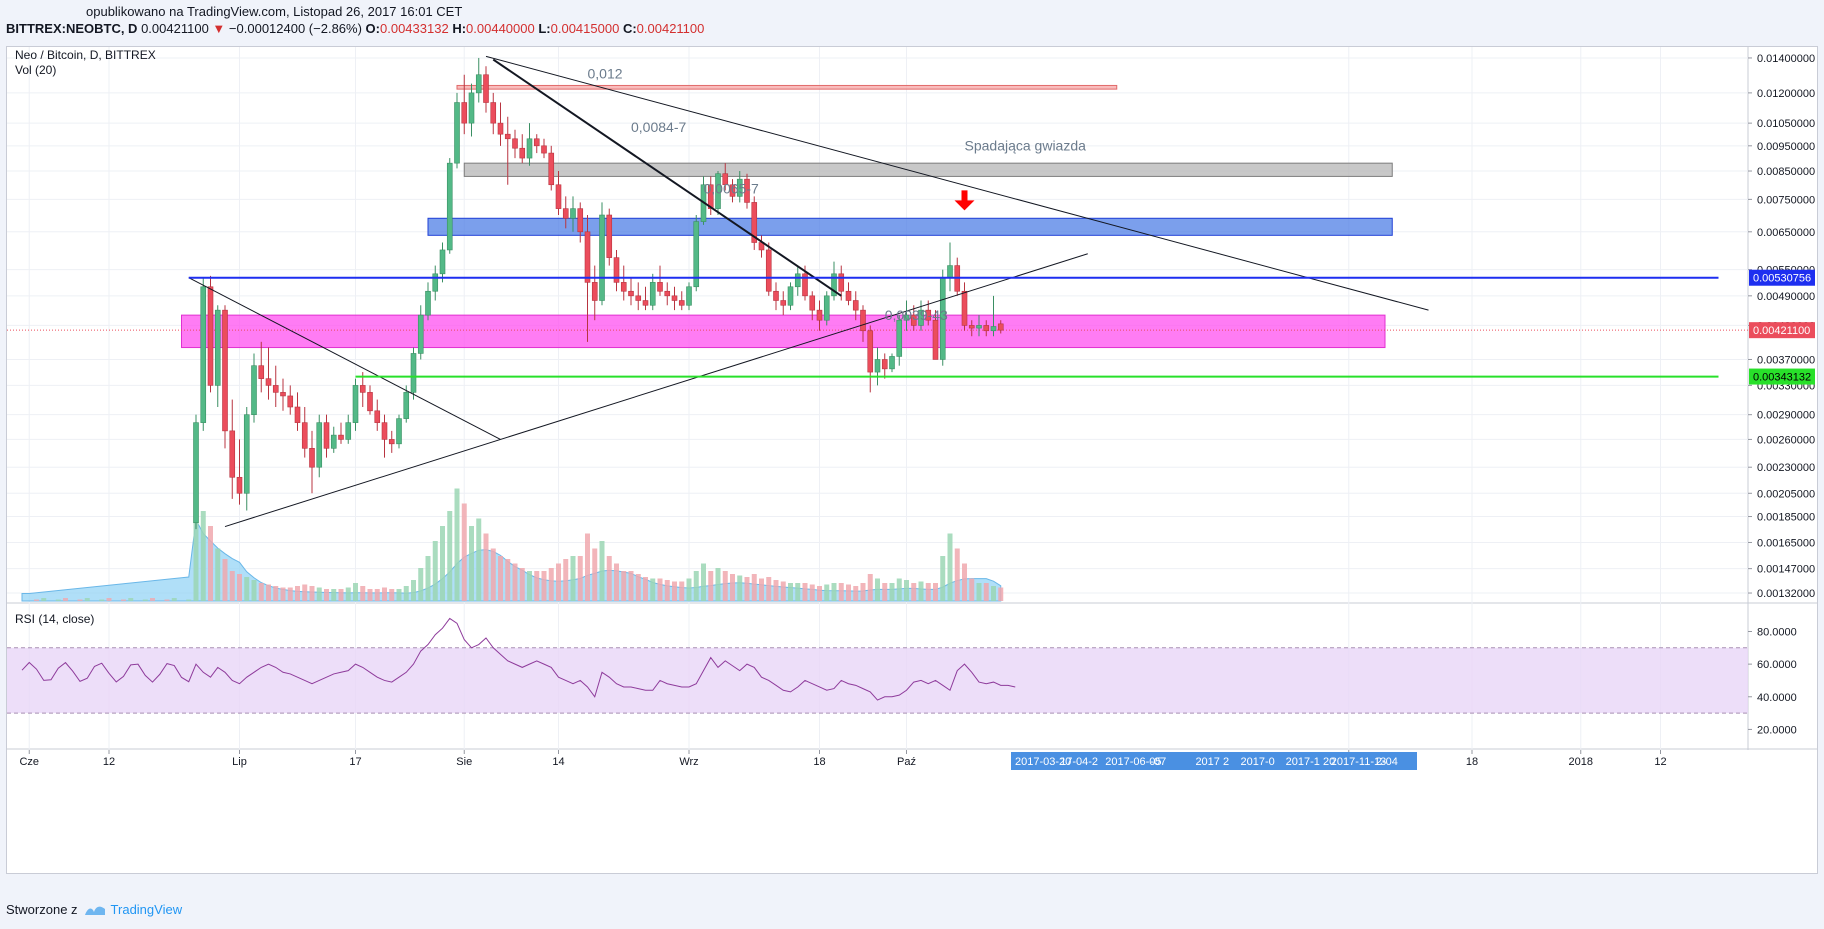 The height and width of the screenshot is (929, 1824). What do you see at coordinates (928, 169) in the screenshot?
I see `zone-gray` at bounding box center [928, 169].